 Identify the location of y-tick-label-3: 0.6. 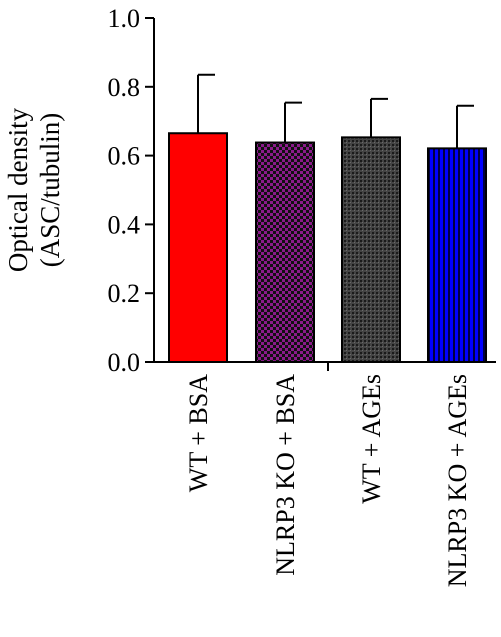
(124, 156).